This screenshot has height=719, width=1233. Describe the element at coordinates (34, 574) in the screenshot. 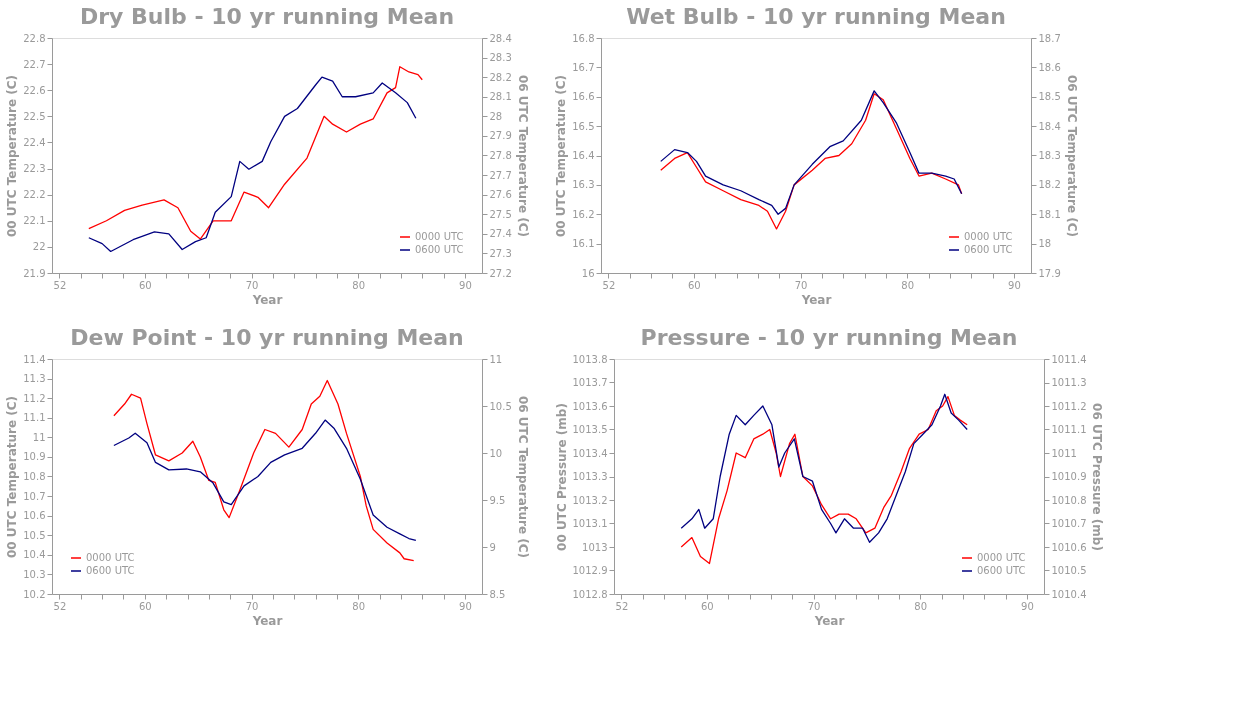

I see `y-tick-label: 10.3` at that location.